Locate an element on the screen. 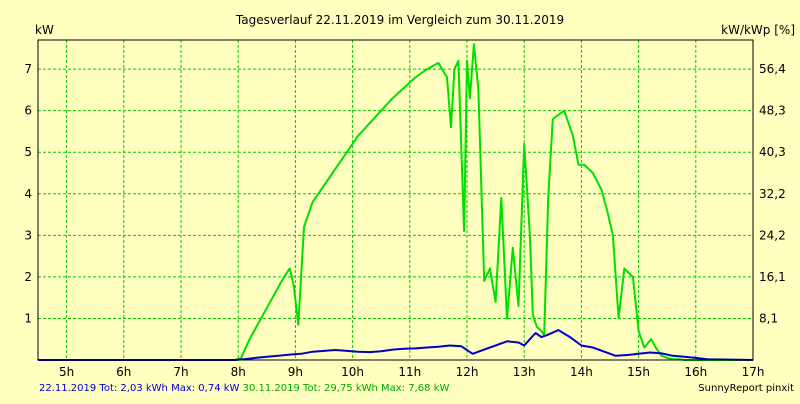  x-tick-label: 17h is located at coordinates (753, 372).